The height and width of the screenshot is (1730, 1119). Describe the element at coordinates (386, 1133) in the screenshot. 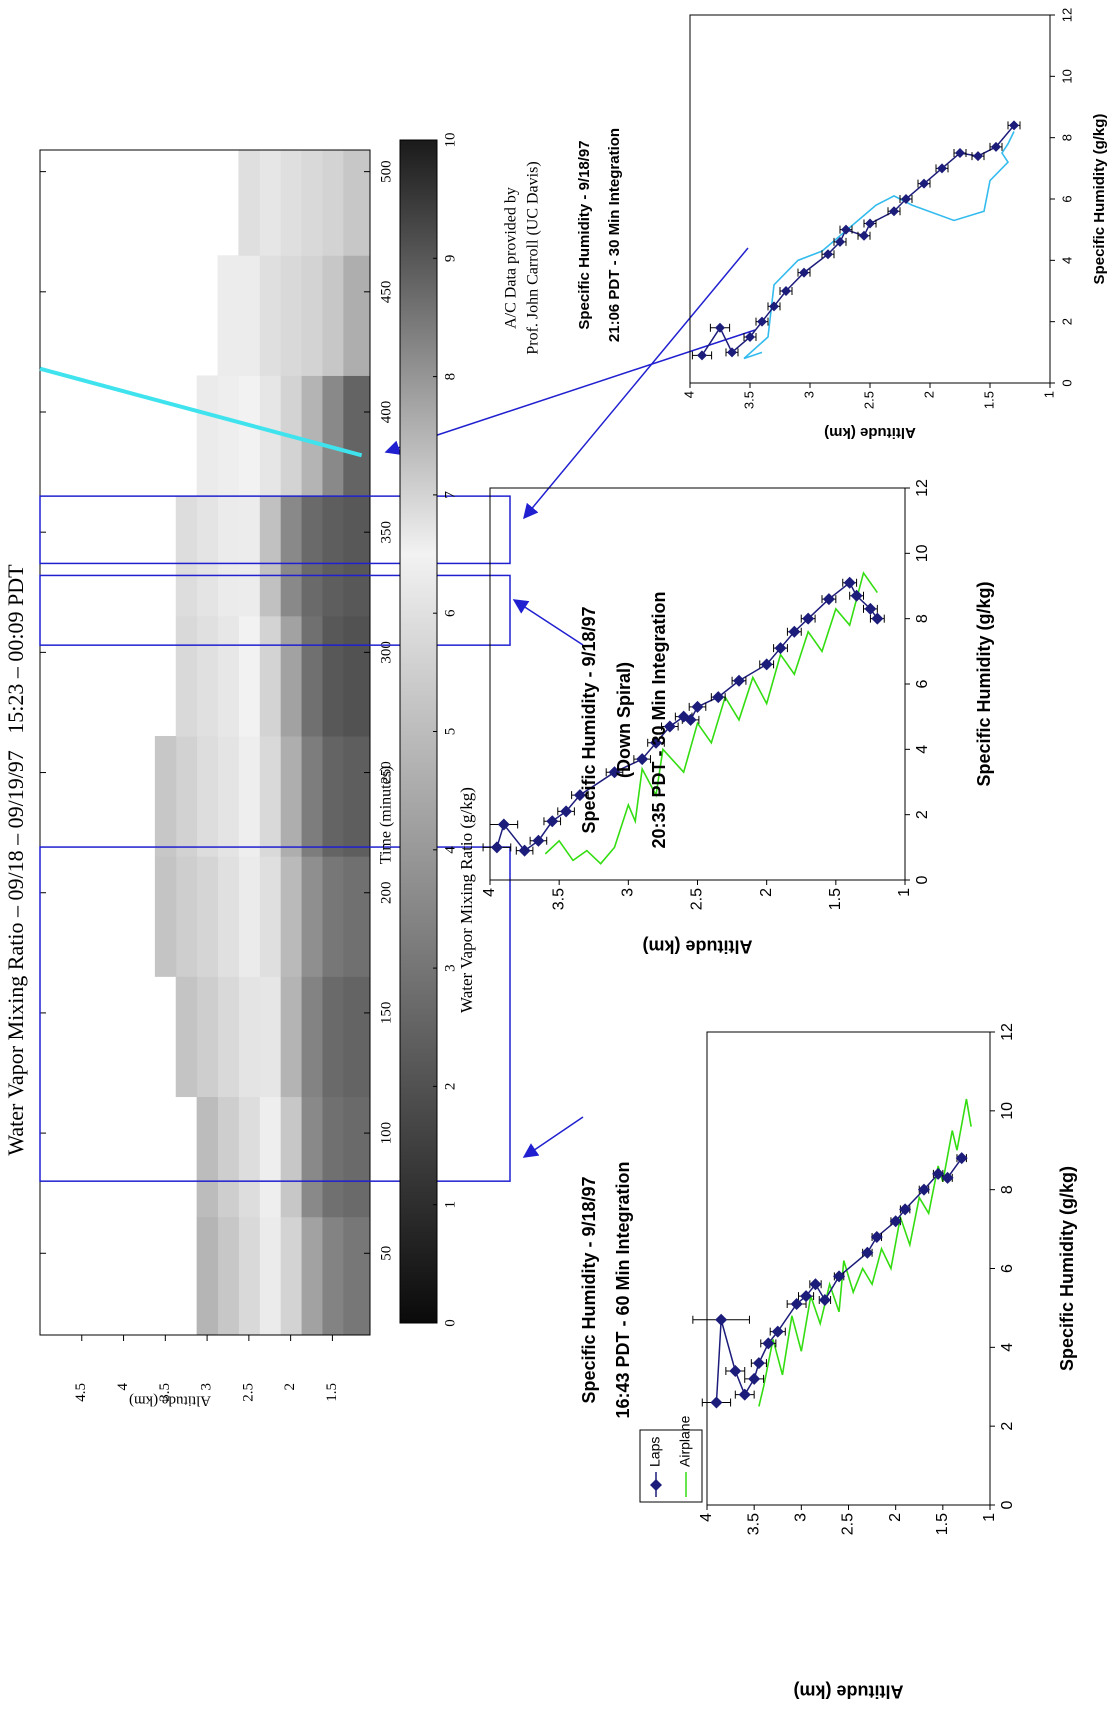

I see `x-tick-label: 100` at that location.